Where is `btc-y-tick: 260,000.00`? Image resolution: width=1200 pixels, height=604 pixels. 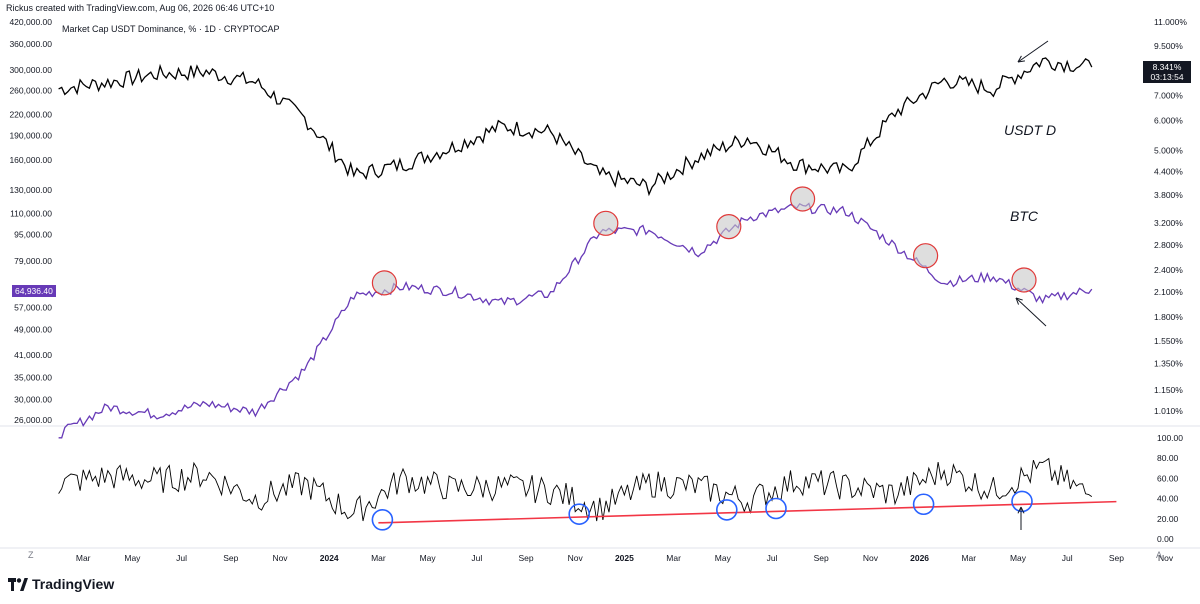 btc-y-tick: 260,000.00 is located at coordinates (30, 91).